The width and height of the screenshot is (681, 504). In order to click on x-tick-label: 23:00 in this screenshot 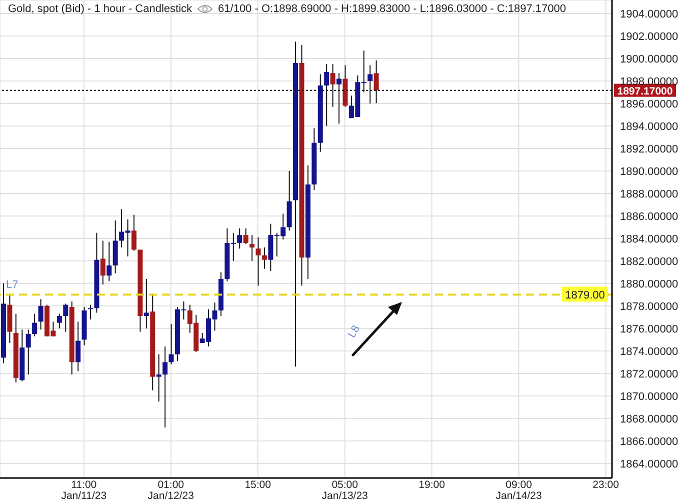, I will do `click(606, 485)`.